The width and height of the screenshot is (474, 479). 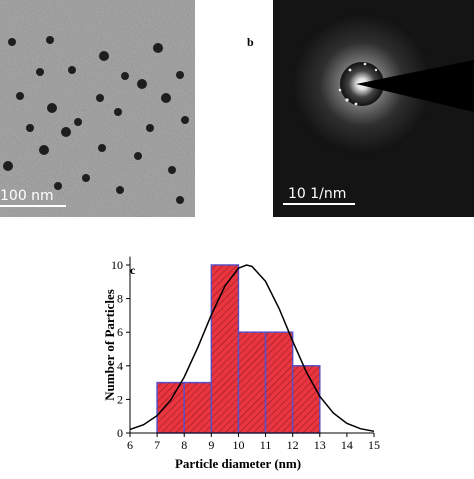 I want to click on panel-label: b, so click(x=250, y=42).